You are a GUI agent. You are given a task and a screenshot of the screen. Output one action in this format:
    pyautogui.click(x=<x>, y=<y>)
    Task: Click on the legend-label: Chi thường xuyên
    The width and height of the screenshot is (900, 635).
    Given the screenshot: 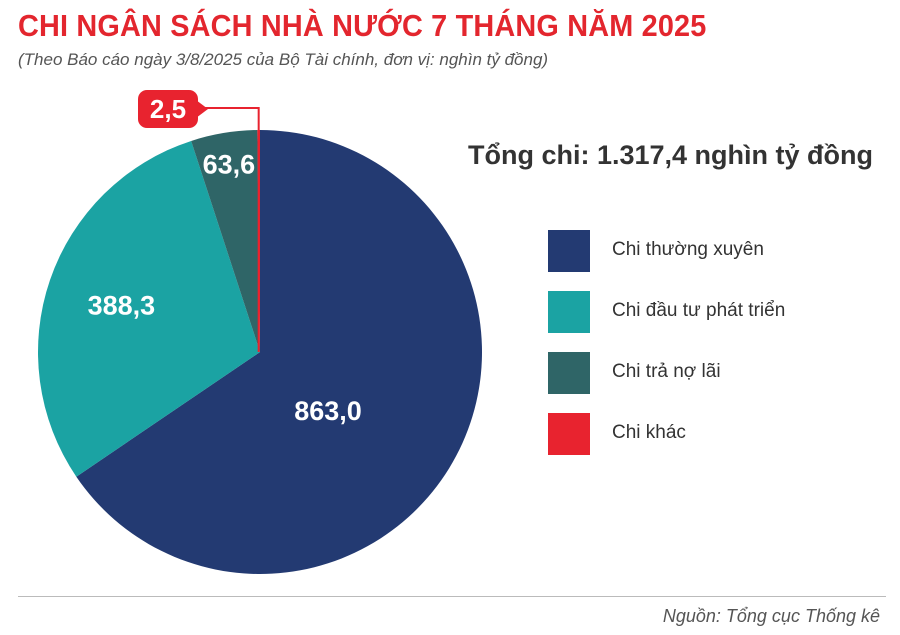 What is the action you would take?
    pyautogui.click(x=688, y=249)
    